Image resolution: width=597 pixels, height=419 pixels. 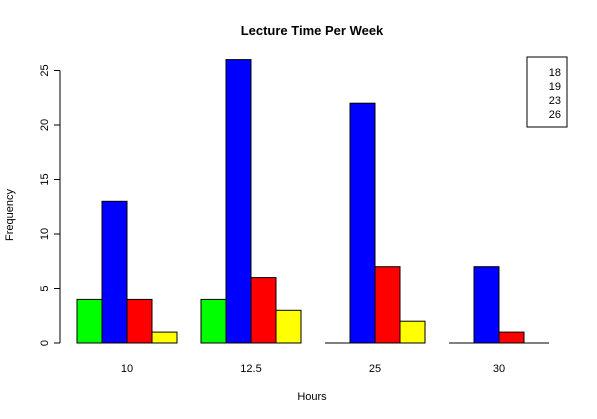 I want to click on legend: 18 19 23 26, so click(x=547, y=92).